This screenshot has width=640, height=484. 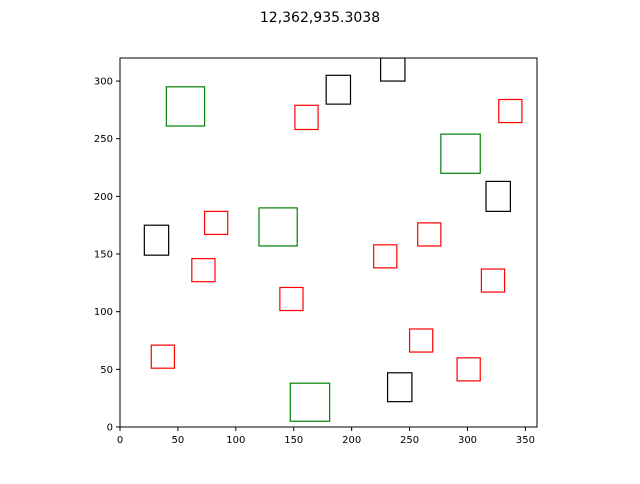 What do you see at coordinates (235, 440) in the screenshot?
I see `x-tick-label-100: 100` at bounding box center [235, 440].